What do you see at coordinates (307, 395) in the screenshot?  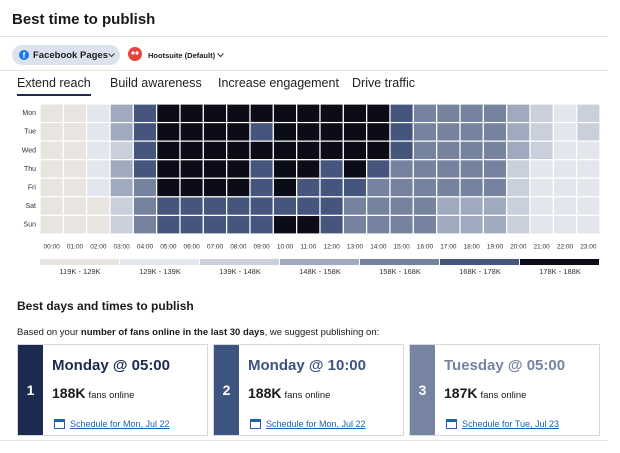 I see `fans-label: fans online` at bounding box center [307, 395].